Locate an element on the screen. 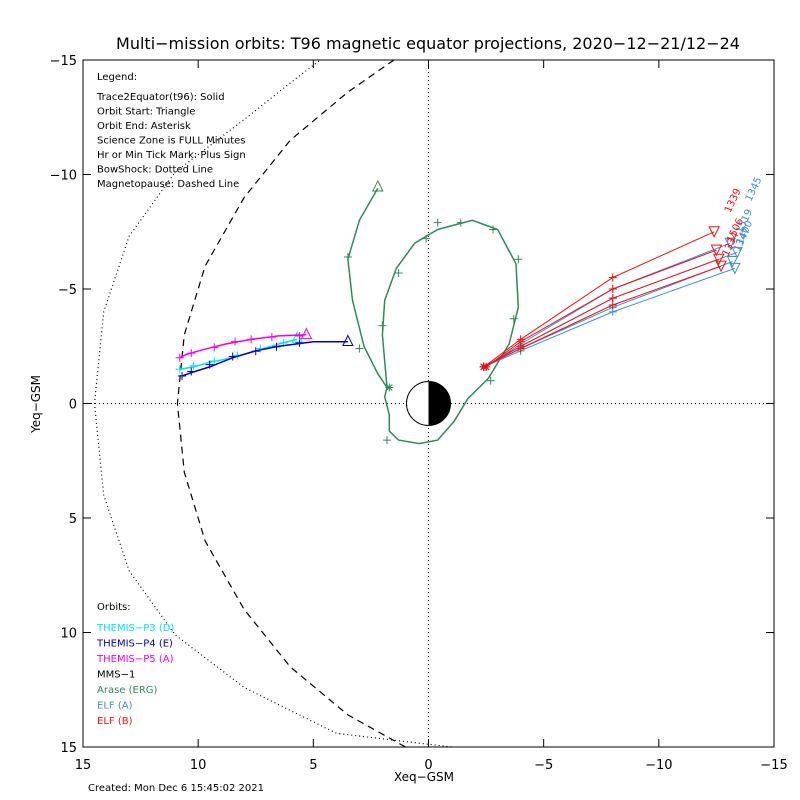 The height and width of the screenshot is (800, 800). y-tick-label: 5 is located at coordinates (73, 519).